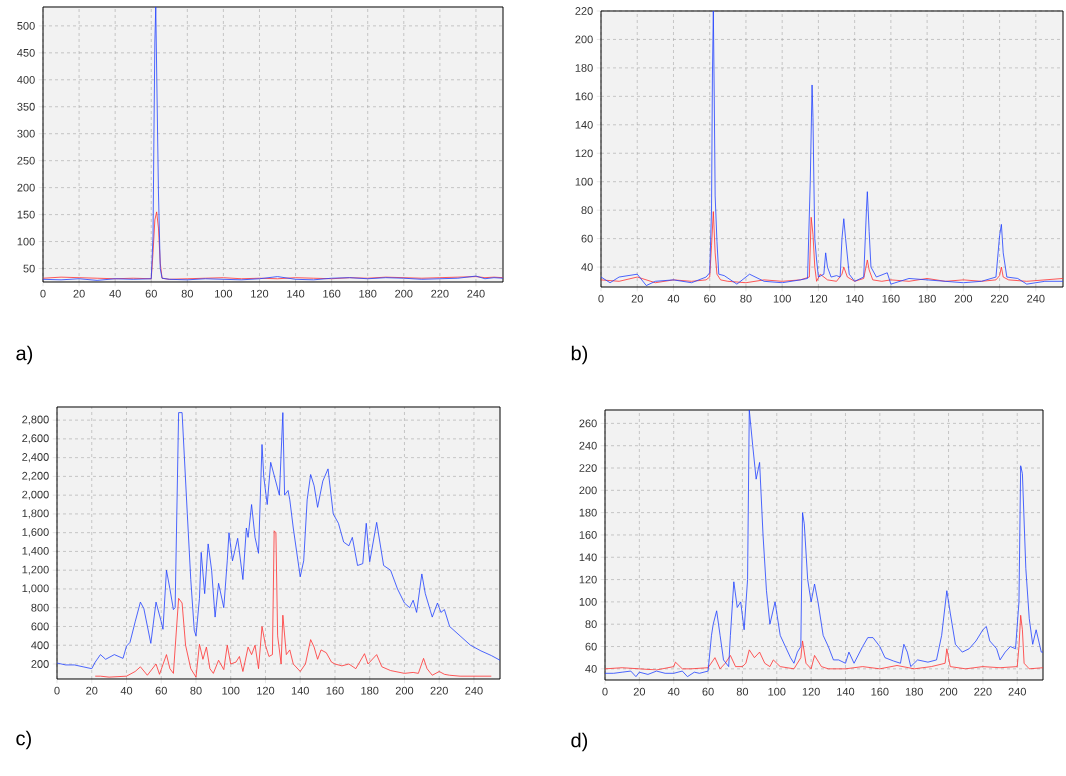 The width and height of the screenshot is (1066, 776). I want to click on y-tick-label: 300, so click(26, 133).